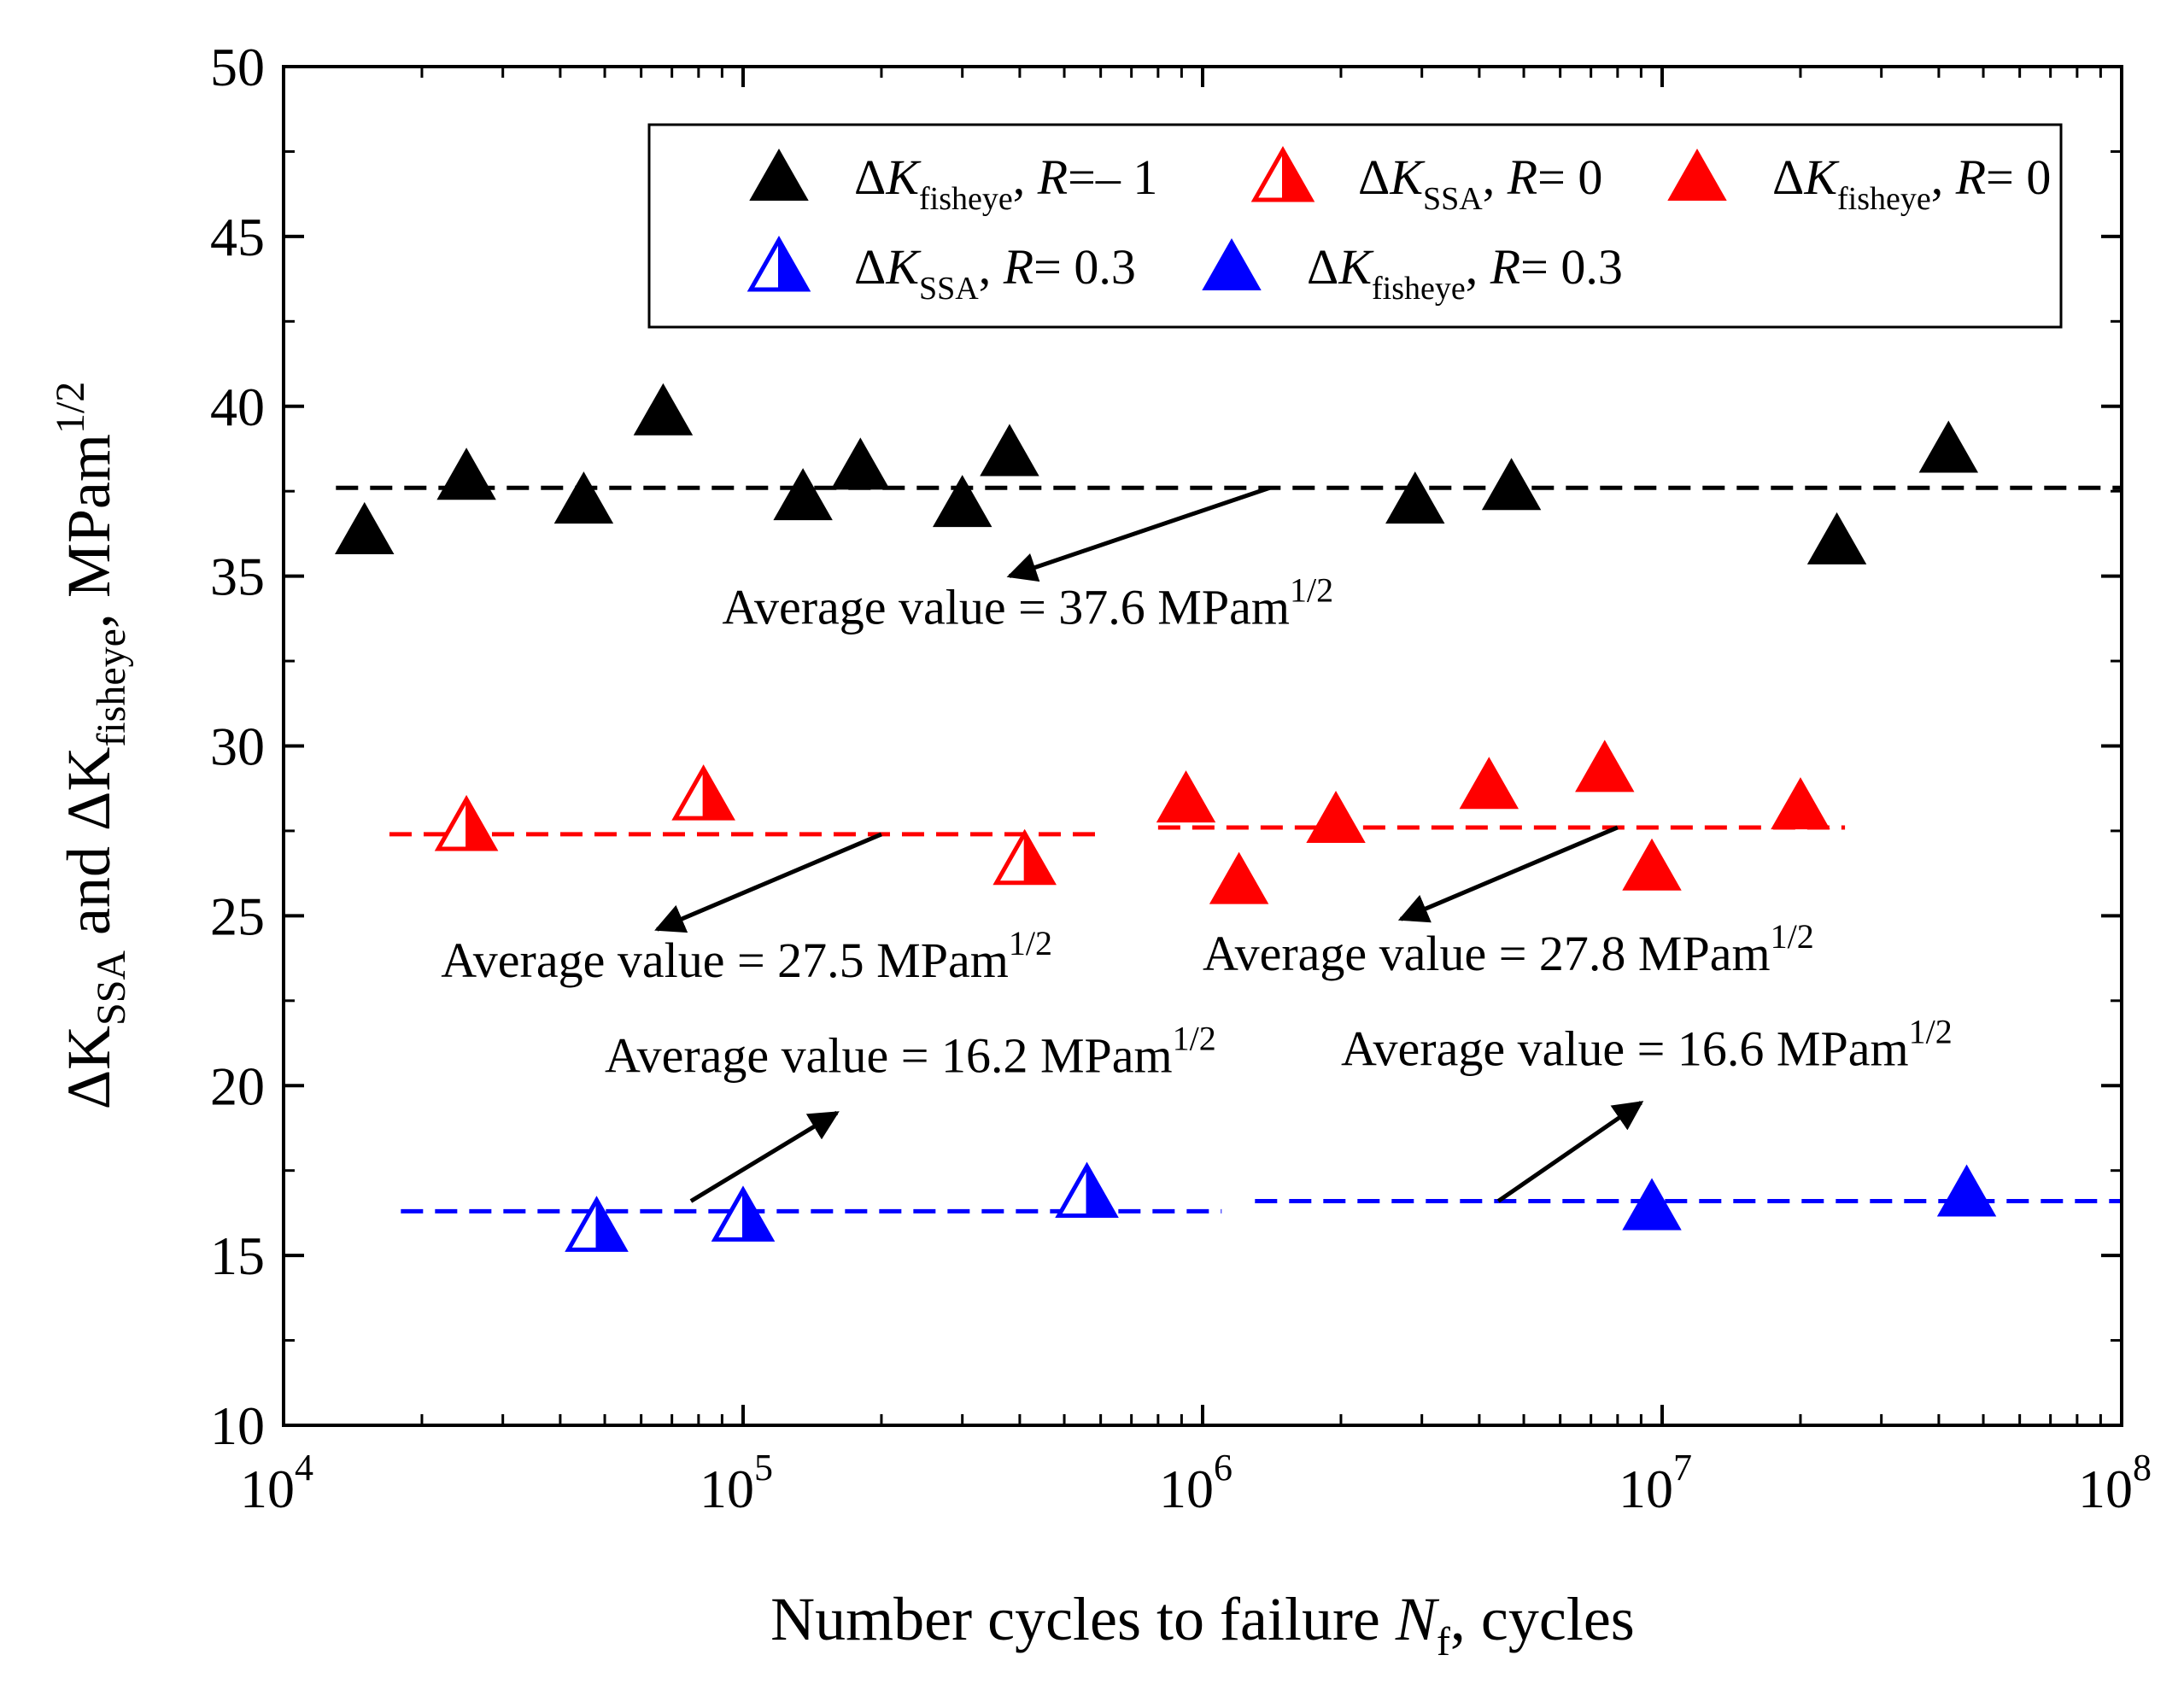 The width and height of the screenshot is (2184, 1696). What do you see at coordinates (276, 1483) in the screenshot?
I see `x-tick-label: 10⁴` at bounding box center [276, 1483].